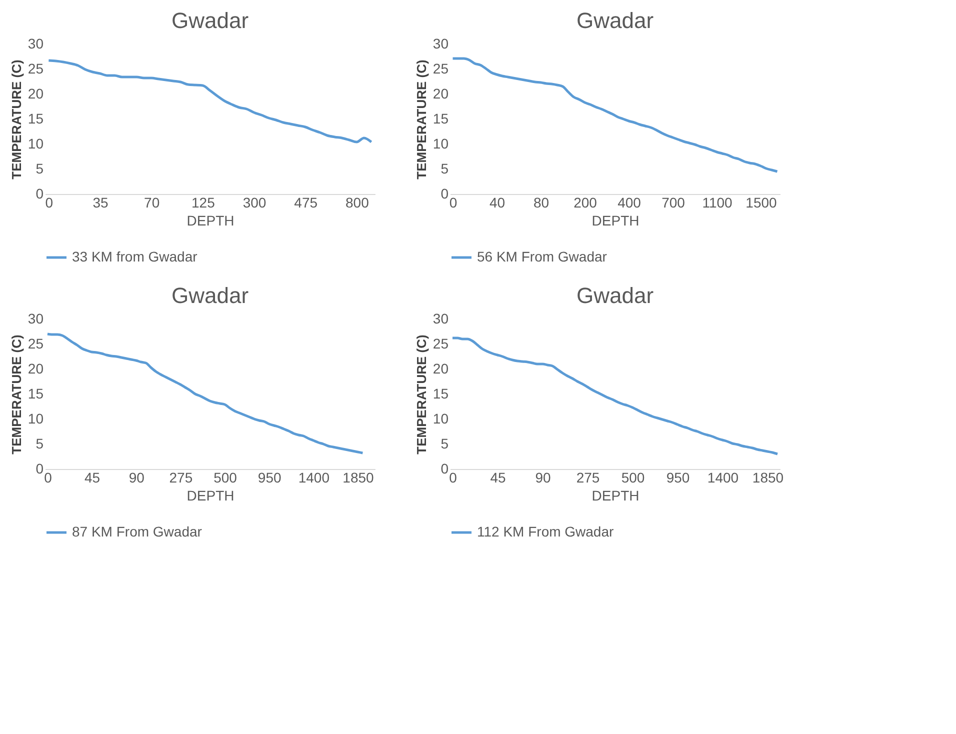 Image resolution: width=956 pixels, height=734 pixels. What do you see at coordinates (762, 202) in the screenshot?
I see `x-tick-label: 1500` at bounding box center [762, 202].